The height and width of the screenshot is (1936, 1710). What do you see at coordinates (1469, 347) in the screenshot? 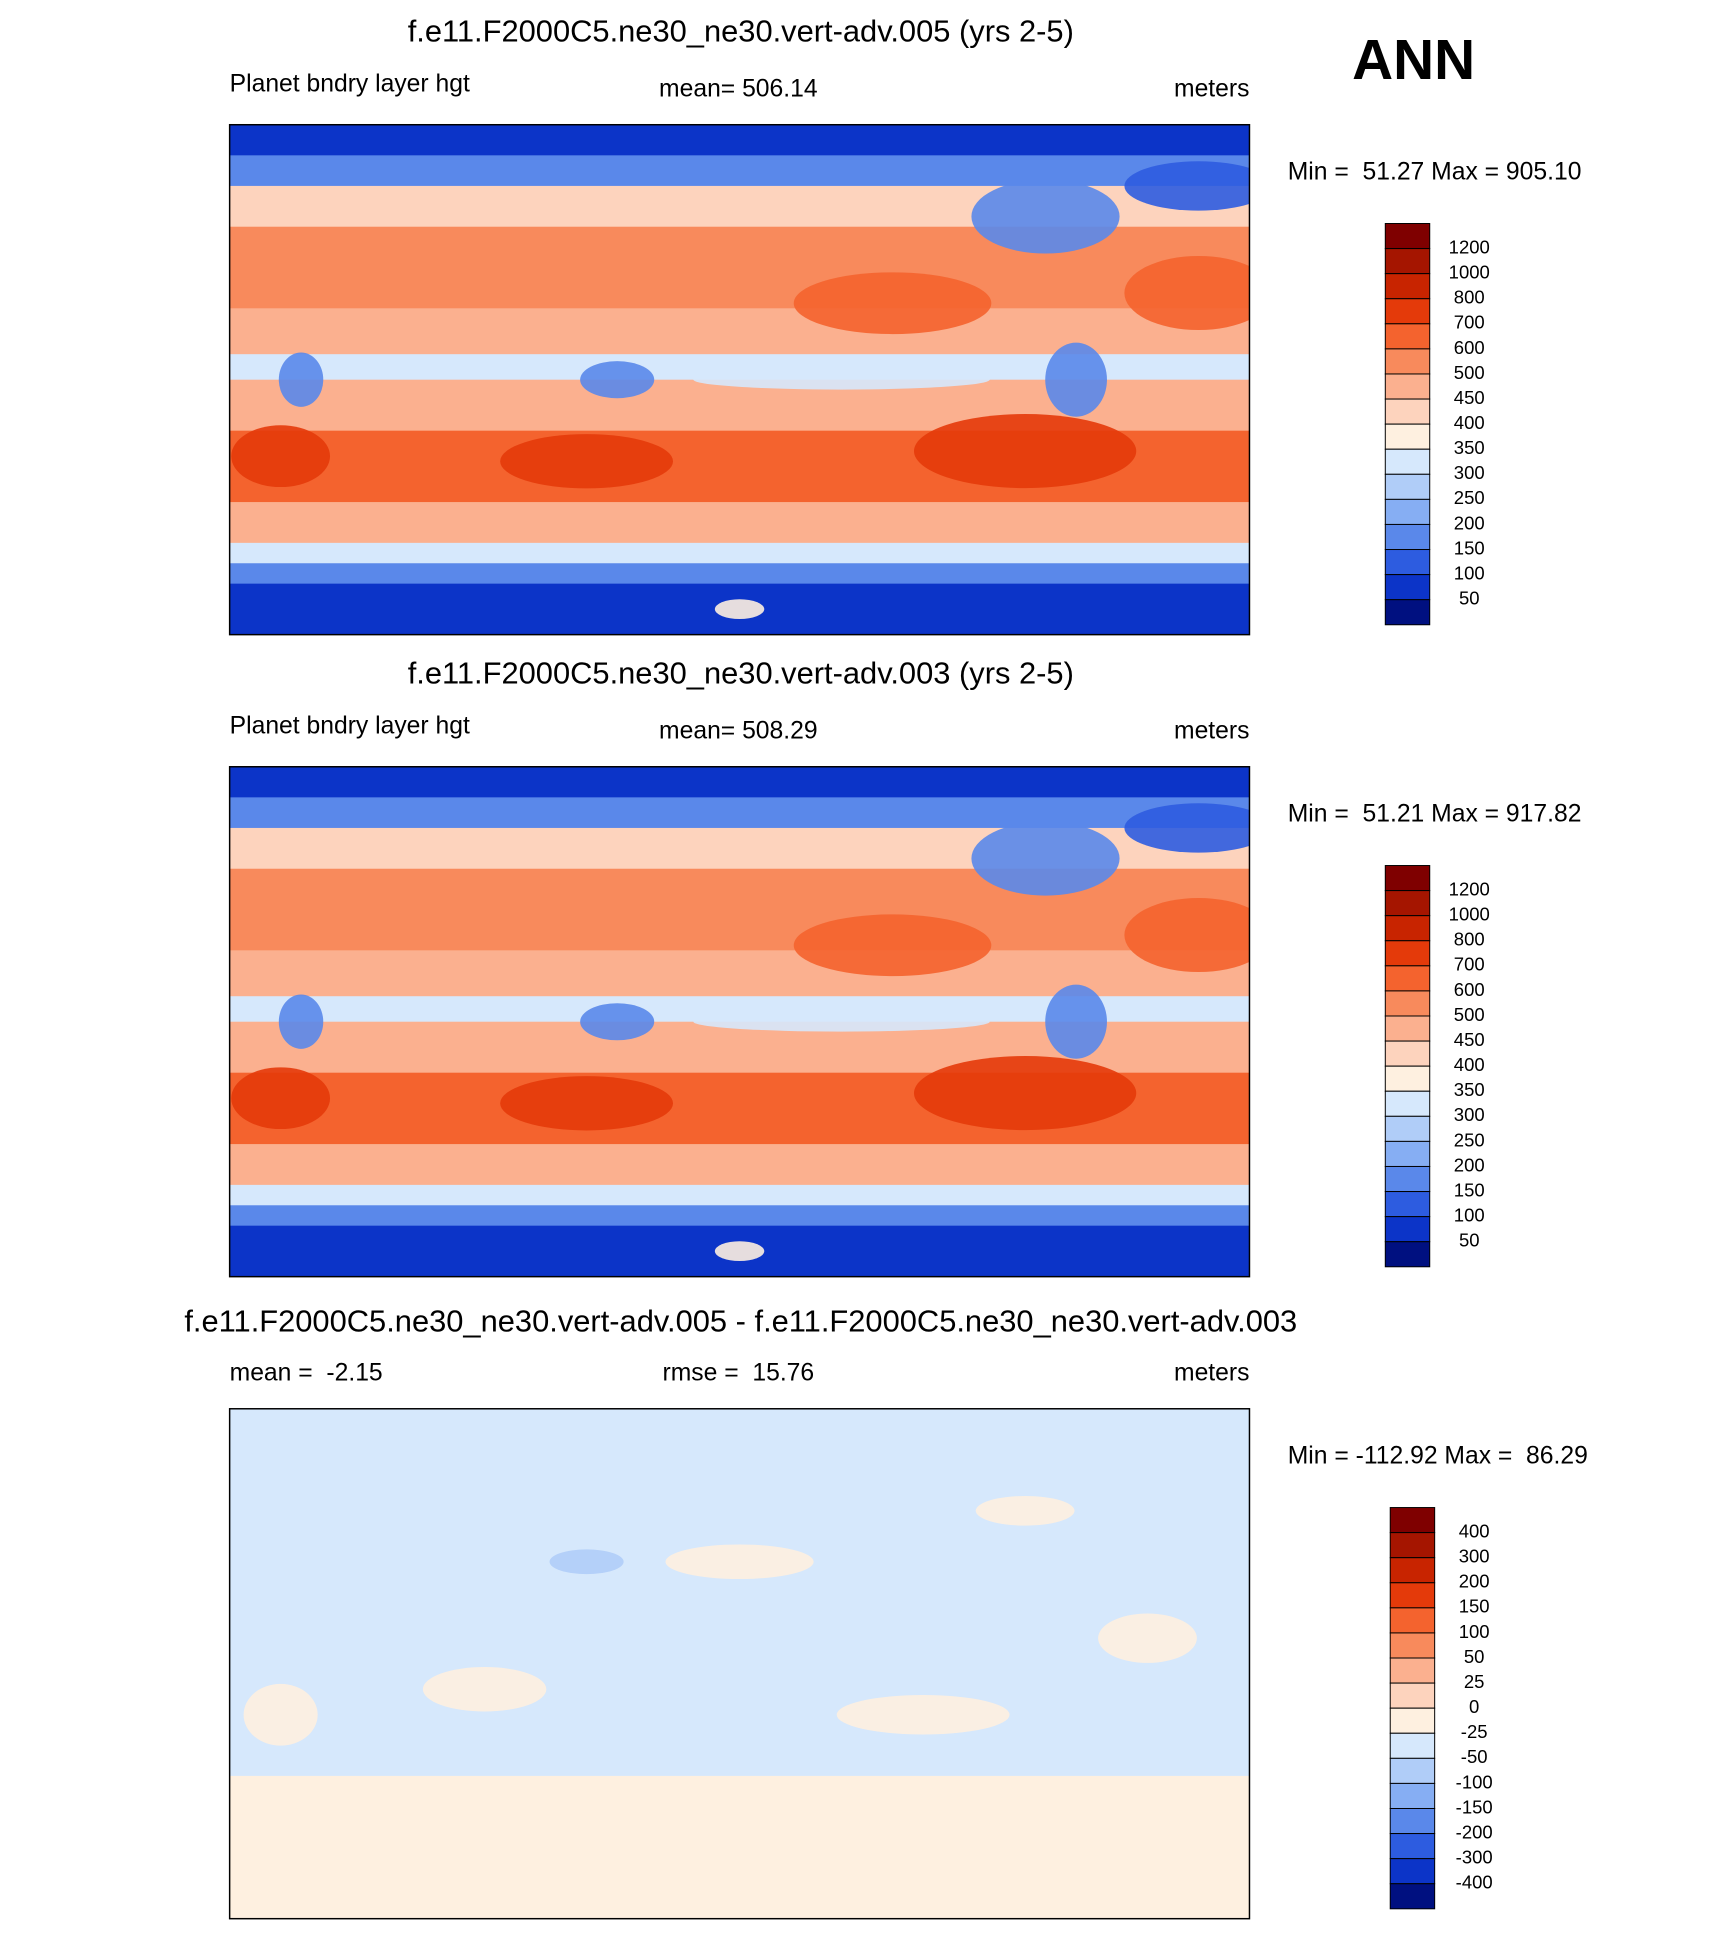
I see `colorbar-label: 600` at bounding box center [1469, 347].